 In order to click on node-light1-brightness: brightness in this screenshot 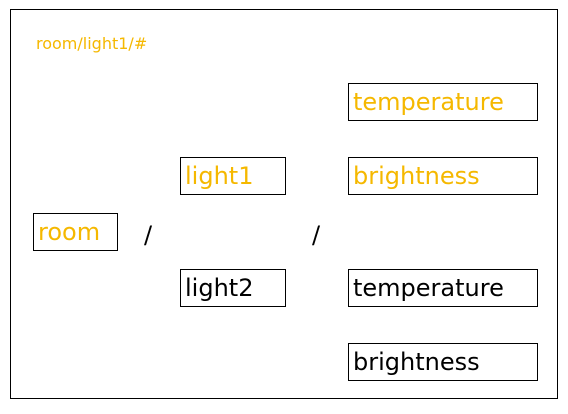, I will do `click(443, 176)`.